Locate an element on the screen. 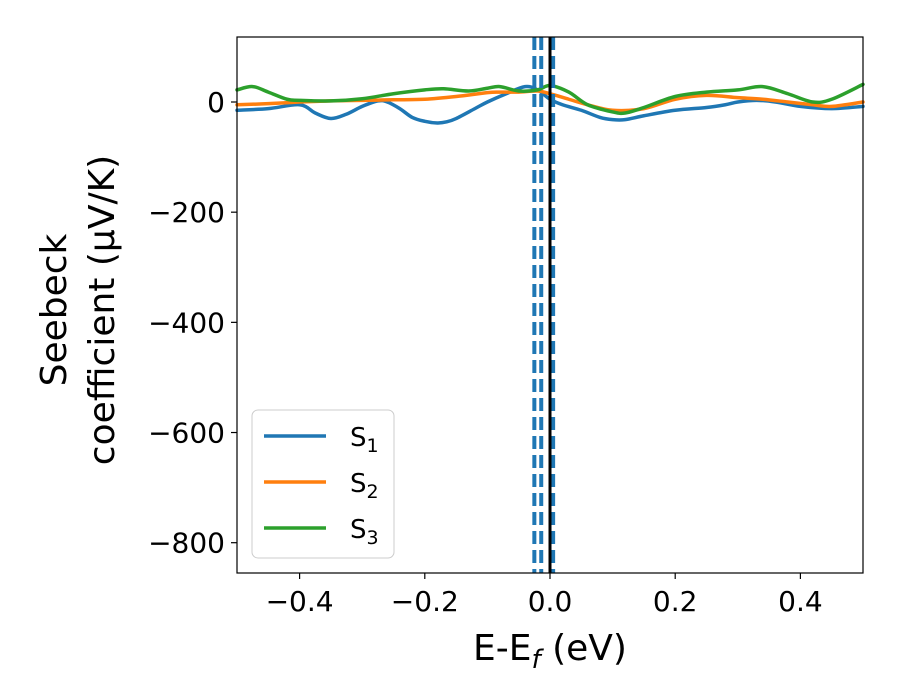 The width and height of the screenshot is (900, 700). y-tick-label: −600 is located at coordinates (186, 433).